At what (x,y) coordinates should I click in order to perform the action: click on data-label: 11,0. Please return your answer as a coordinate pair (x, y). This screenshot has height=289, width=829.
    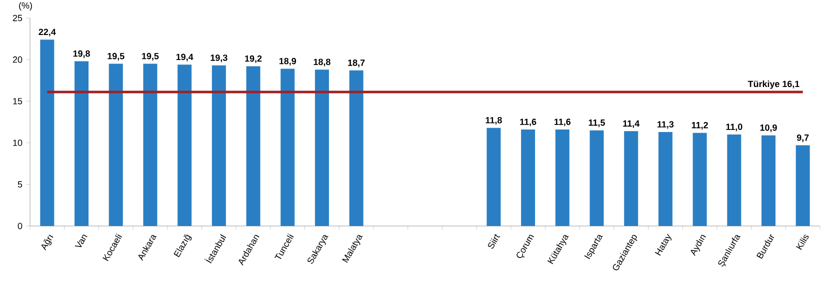
    Looking at the image, I should click on (734, 128).